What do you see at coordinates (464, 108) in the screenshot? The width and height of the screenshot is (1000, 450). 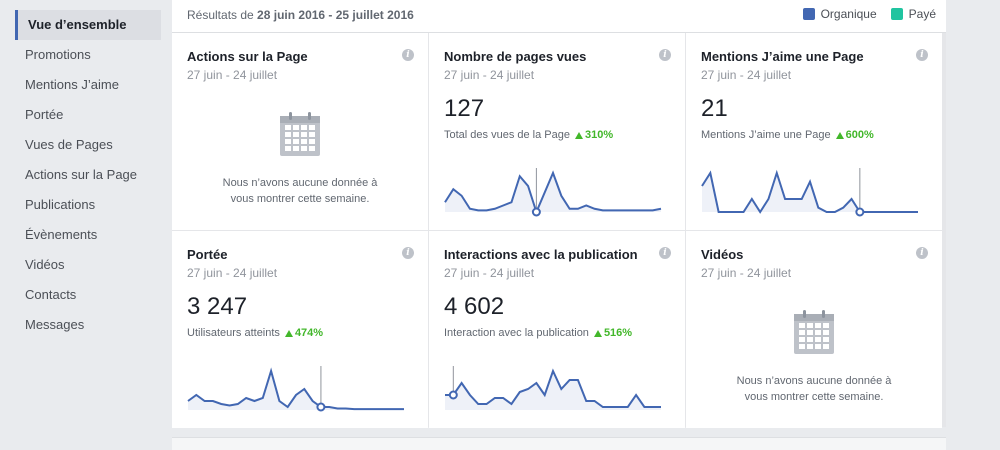 I see `metric-value: 127` at bounding box center [464, 108].